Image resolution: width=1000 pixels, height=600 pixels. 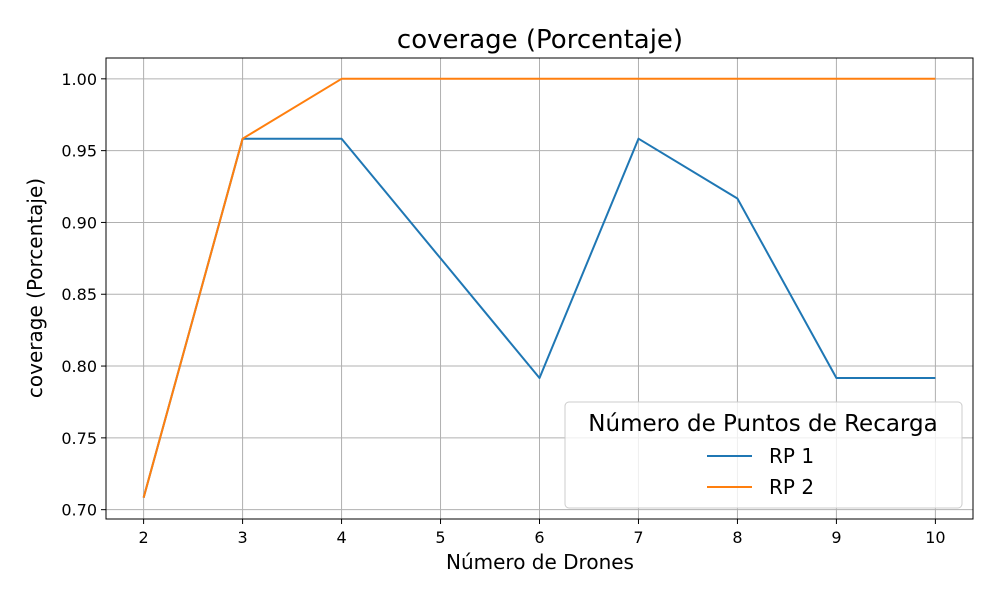 What do you see at coordinates (341, 537) in the screenshot?
I see `x-tick-label: 4` at bounding box center [341, 537].